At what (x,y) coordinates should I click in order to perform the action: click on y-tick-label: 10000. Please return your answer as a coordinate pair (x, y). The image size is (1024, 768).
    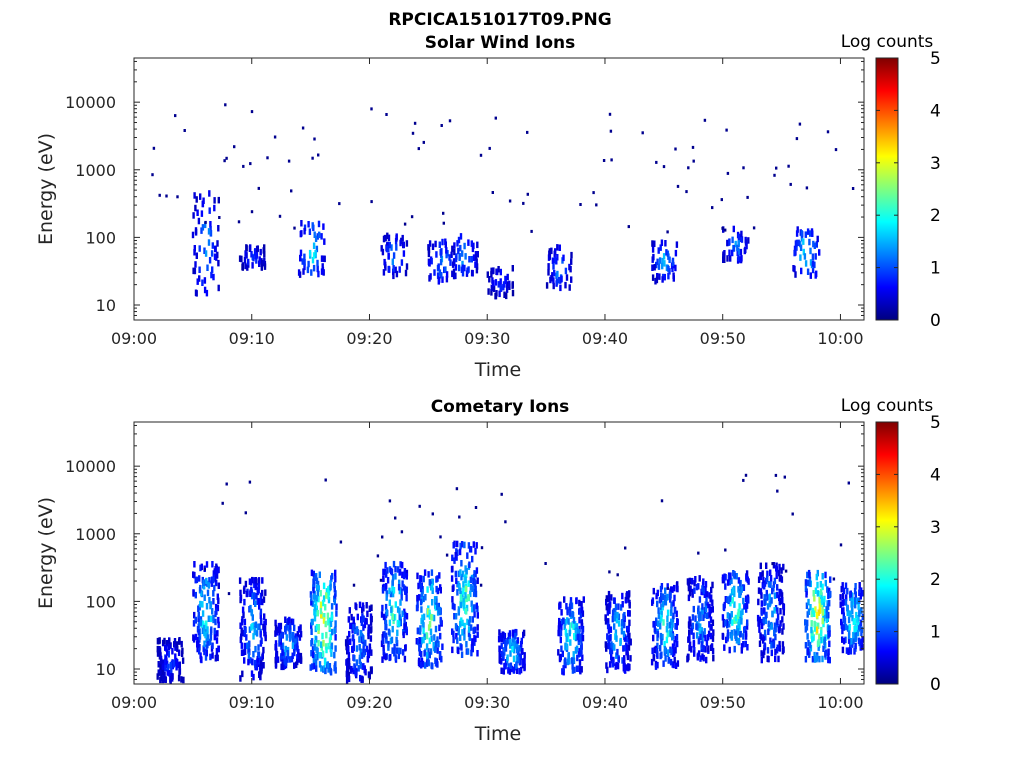
    Looking at the image, I should click on (90, 466).